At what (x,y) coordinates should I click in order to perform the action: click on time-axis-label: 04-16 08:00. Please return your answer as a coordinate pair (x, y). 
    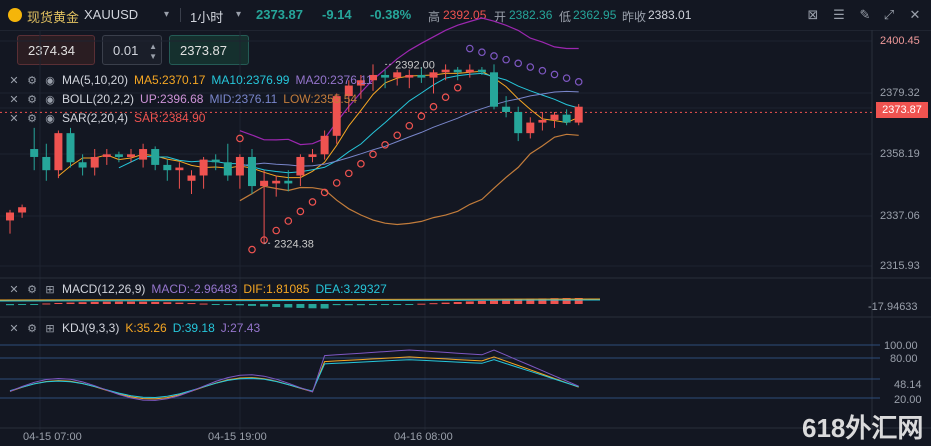
    Looking at the image, I should click on (423, 437).